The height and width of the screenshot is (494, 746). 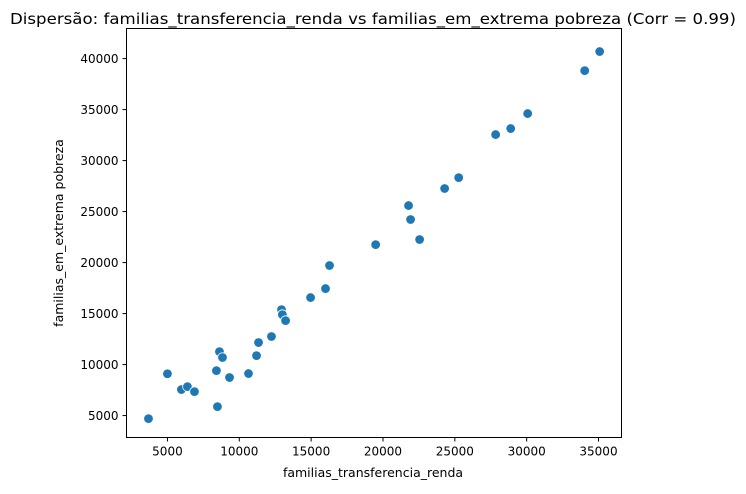 I want to click on y-tick-label: 20000, so click(x=99, y=263).